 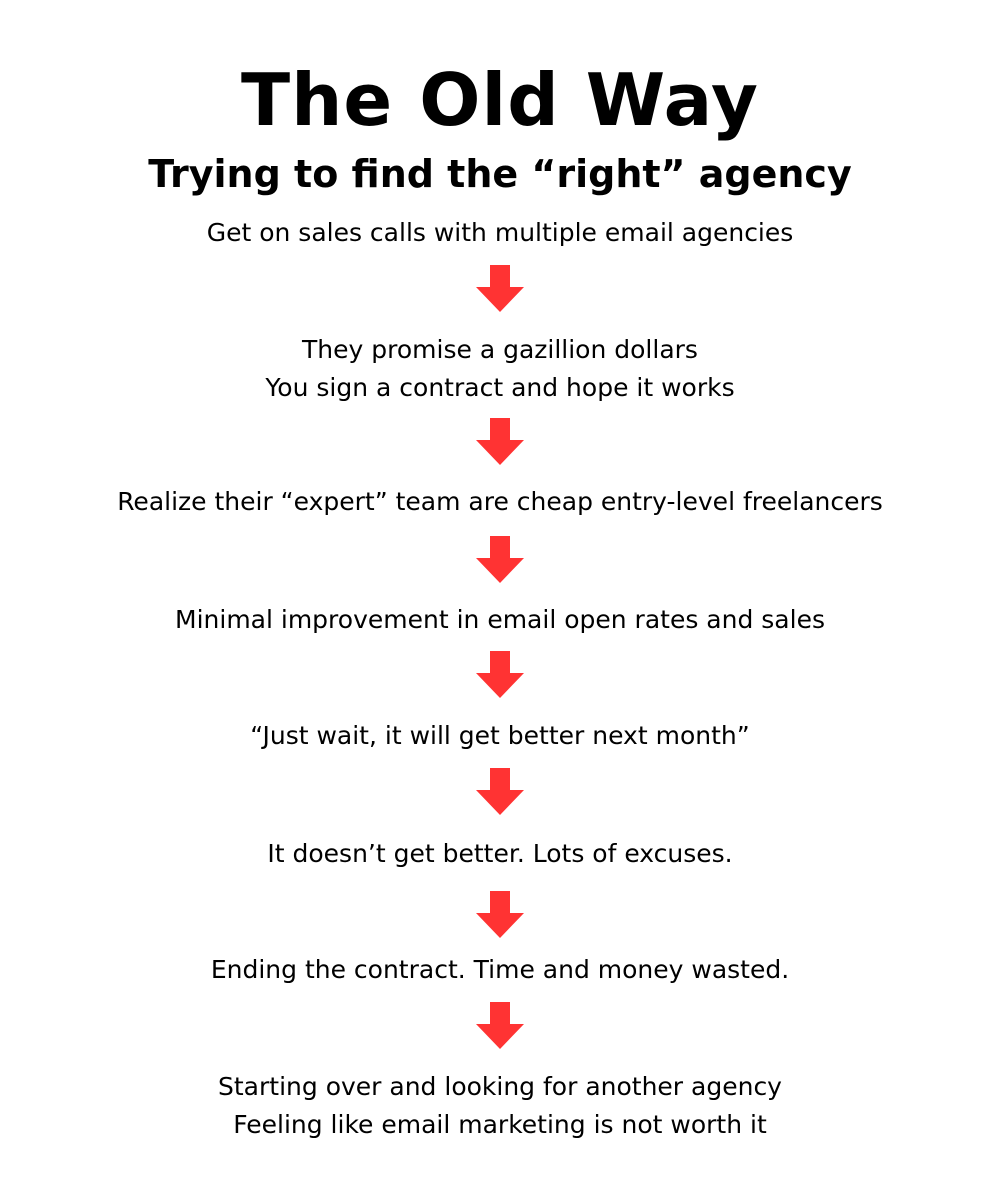 I want to click on flow-step-6: It doesn’t get better. Lots of excuses., so click(x=500, y=854).